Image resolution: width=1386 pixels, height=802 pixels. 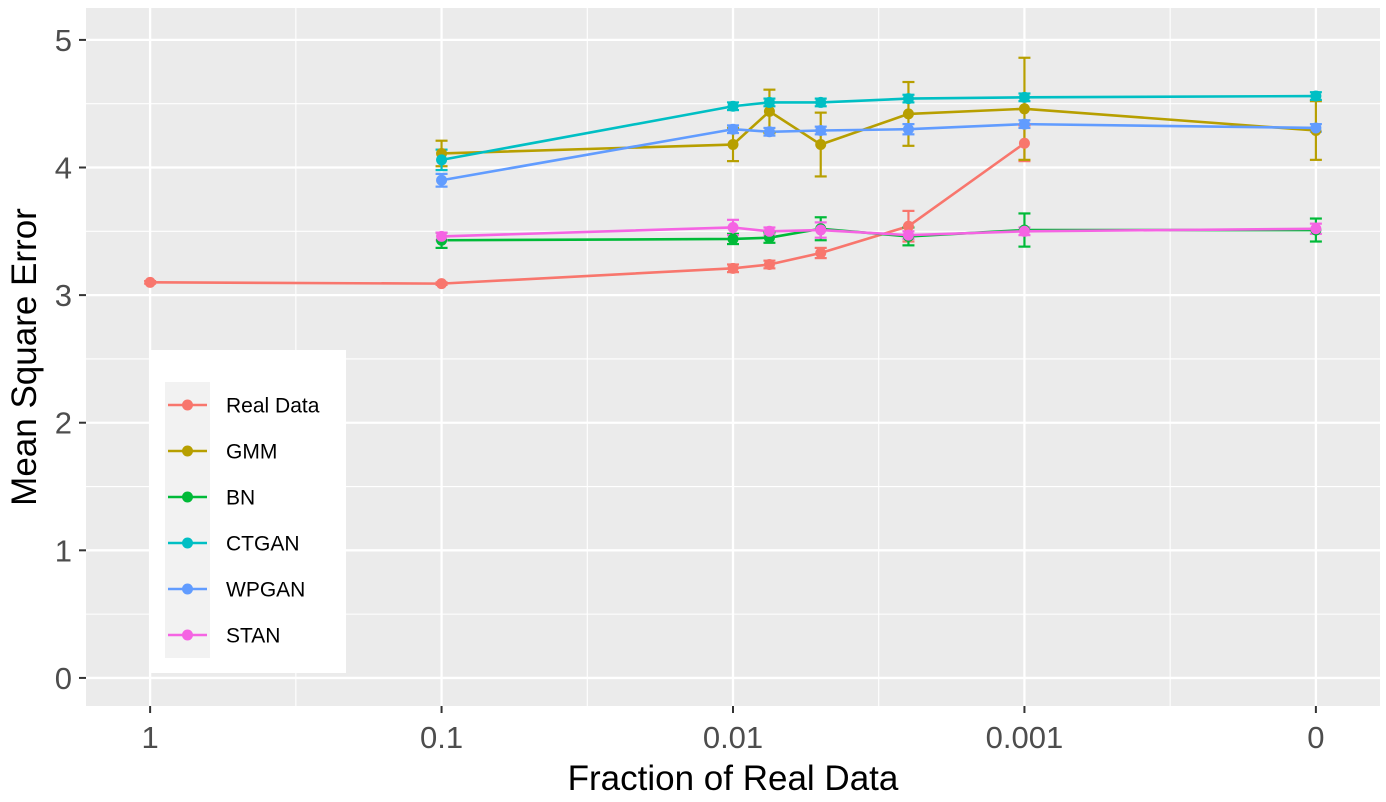 I want to click on y-tick-label: 4, so click(x=63, y=168).